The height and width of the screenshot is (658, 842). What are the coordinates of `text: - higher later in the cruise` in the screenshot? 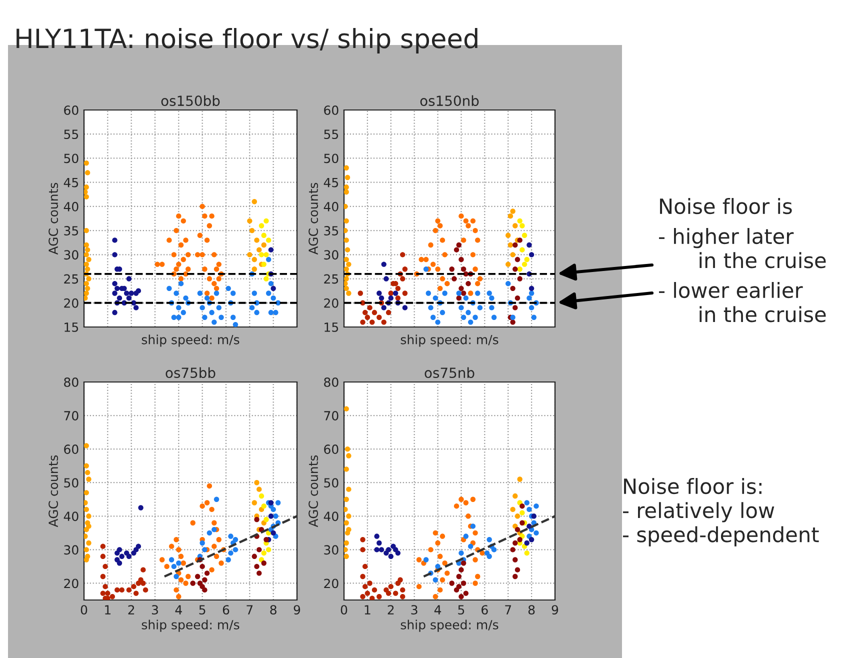 It's located at (742, 248).